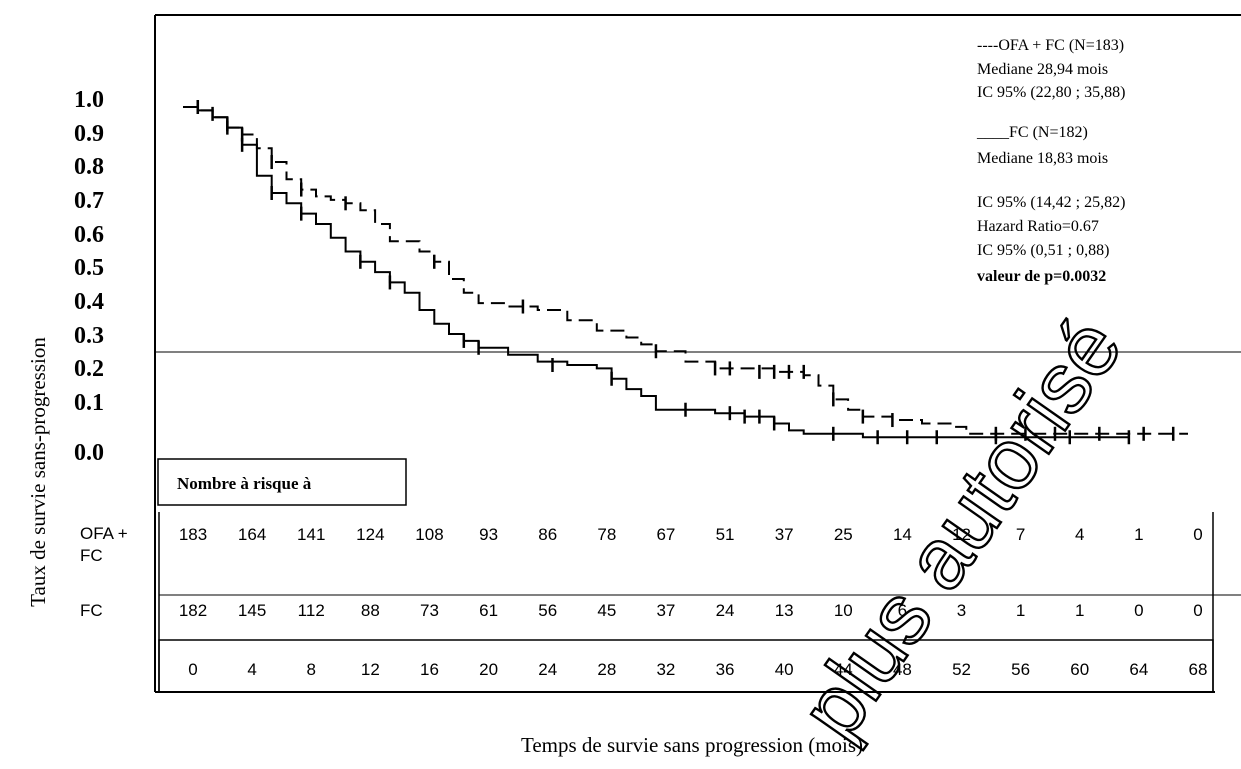 The width and height of the screenshot is (1241, 769). Describe the element at coordinates (311, 610) in the screenshot. I see `risk-value-fc: 112` at that location.